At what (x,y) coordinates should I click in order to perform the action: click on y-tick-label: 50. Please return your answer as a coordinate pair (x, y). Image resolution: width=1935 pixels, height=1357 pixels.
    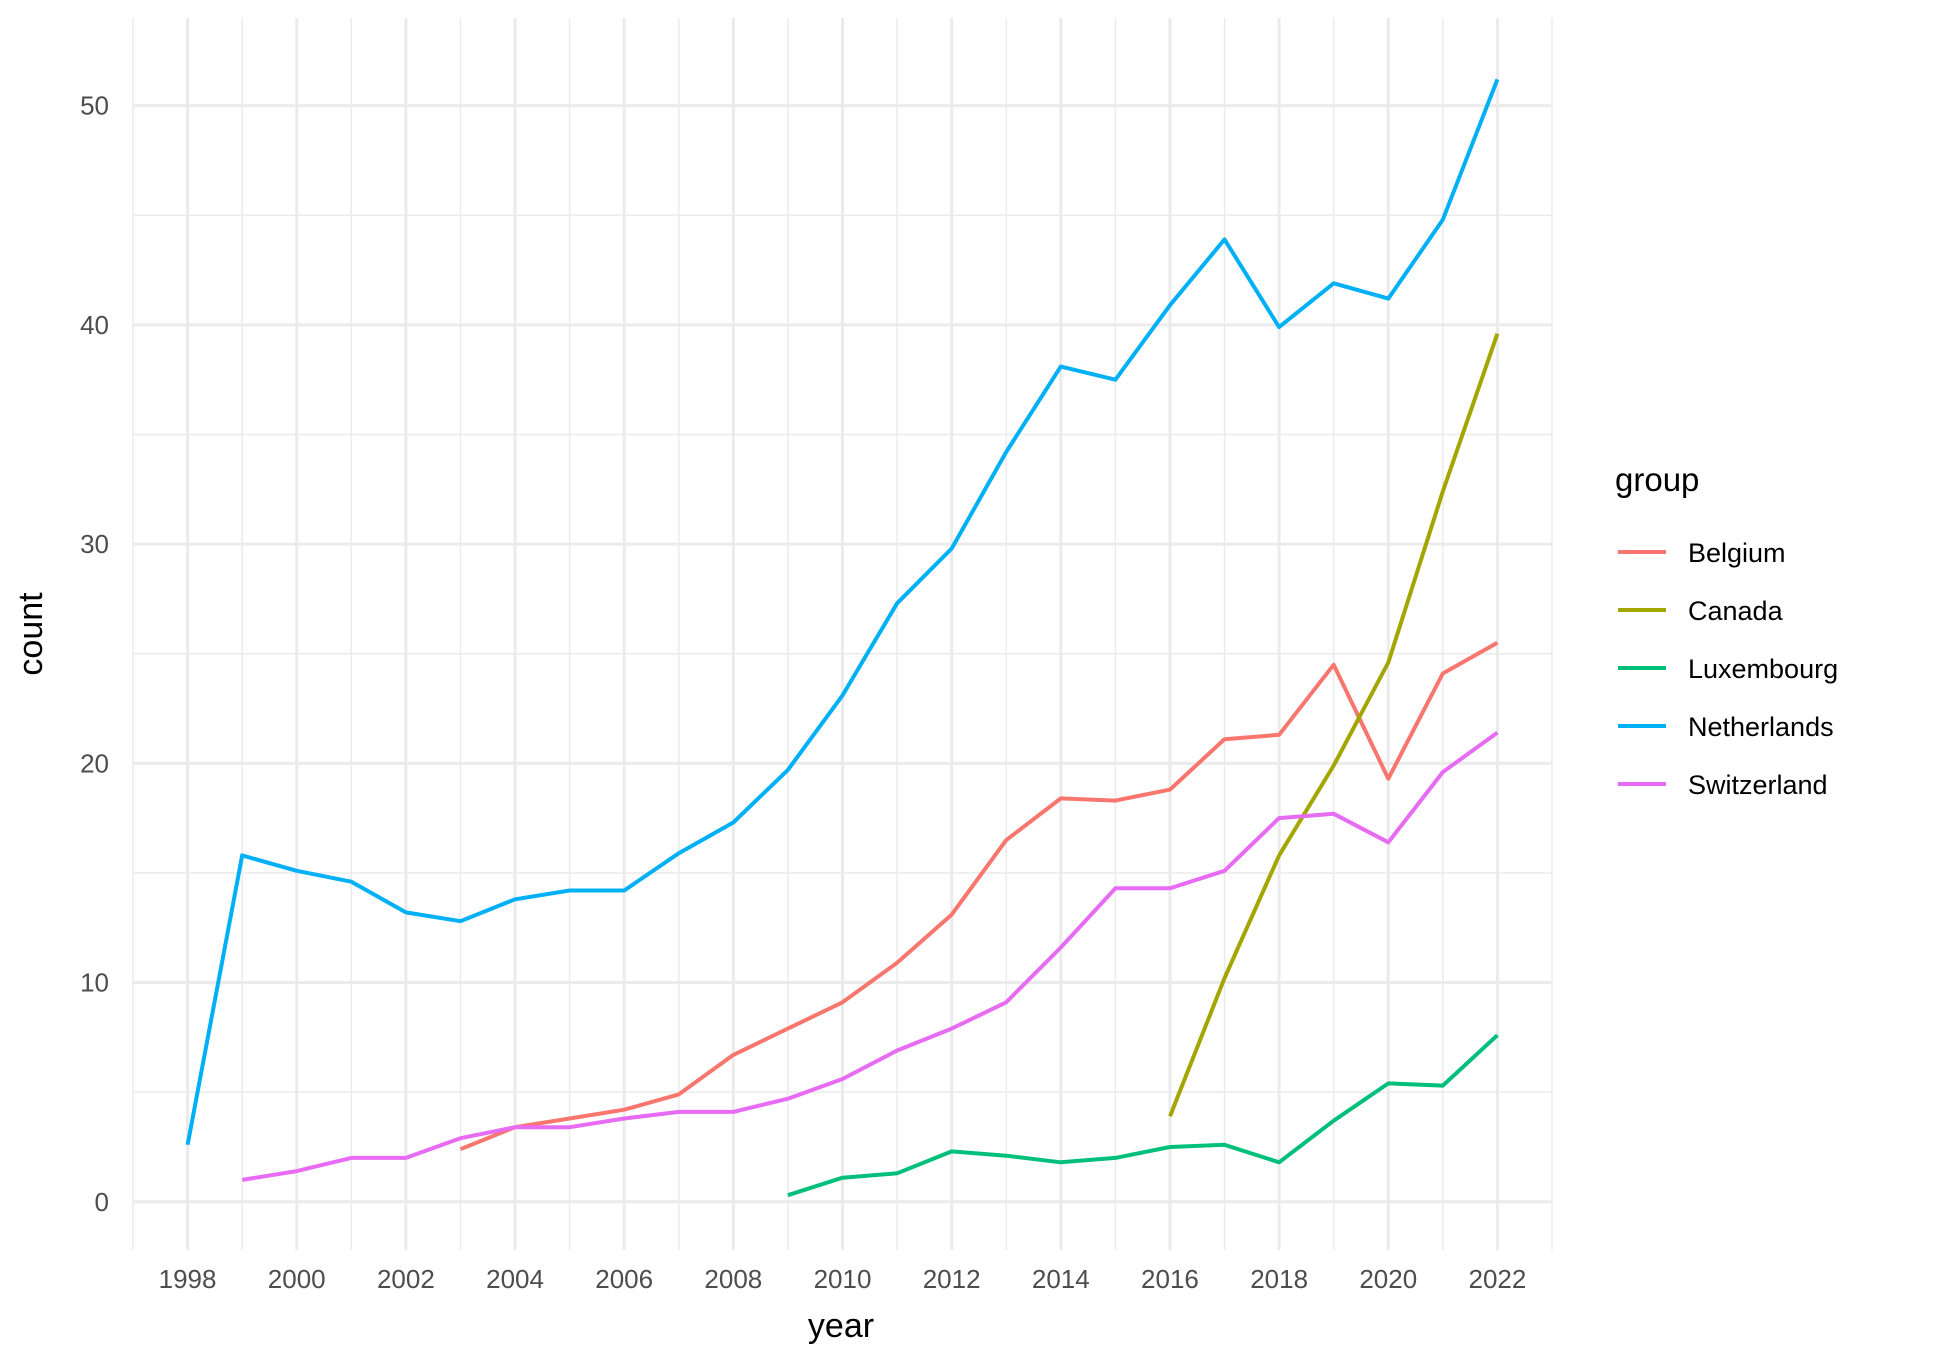
    Looking at the image, I should click on (94, 106).